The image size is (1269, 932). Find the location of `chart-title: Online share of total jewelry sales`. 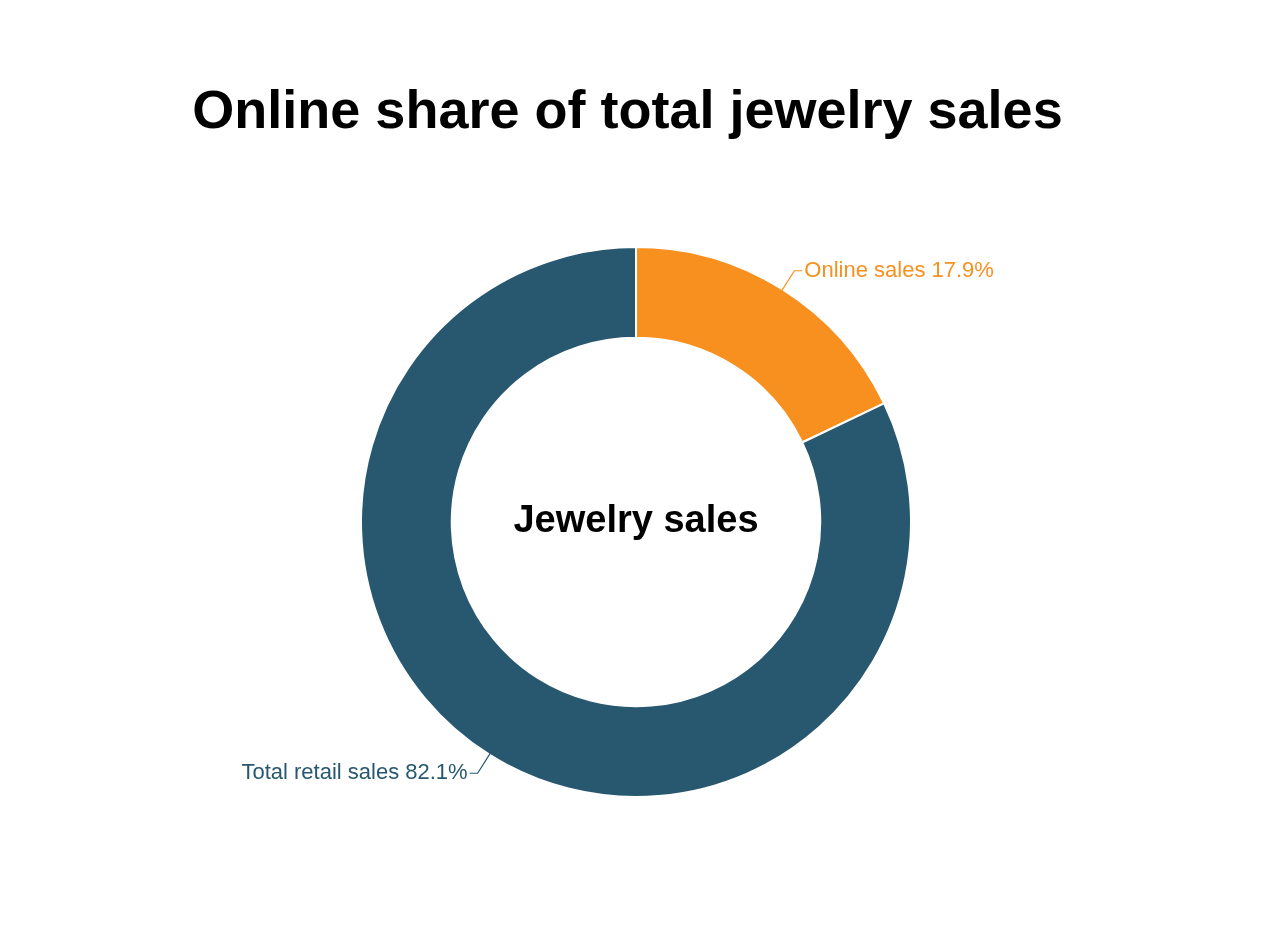

chart-title: Online share of total jewelry sales is located at coordinates (627, 109).